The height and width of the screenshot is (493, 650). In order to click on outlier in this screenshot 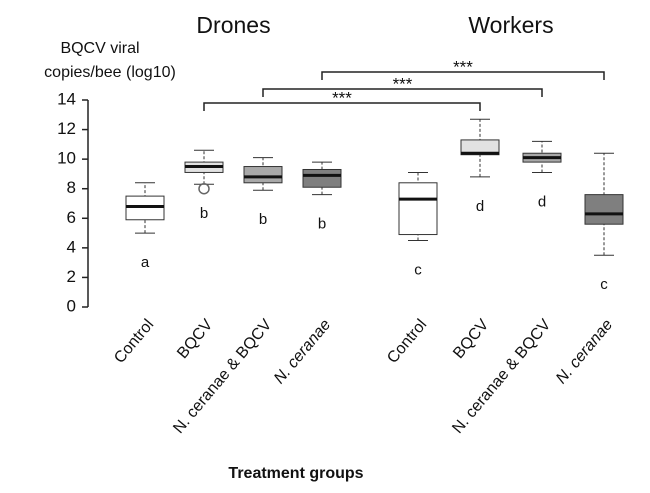, I will do `click(204, 188)`.